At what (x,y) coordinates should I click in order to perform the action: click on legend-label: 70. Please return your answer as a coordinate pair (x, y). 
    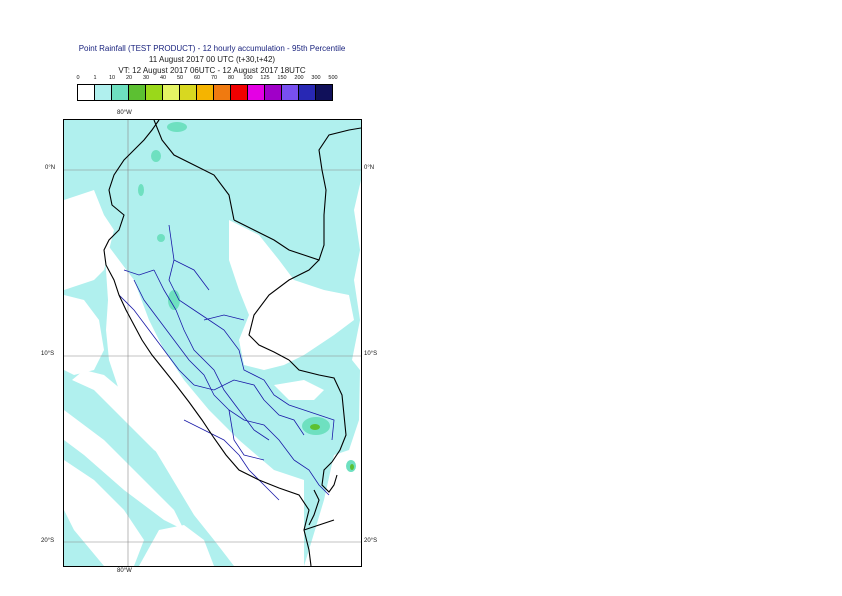
    Looking at the image, I should click on (214, 78).